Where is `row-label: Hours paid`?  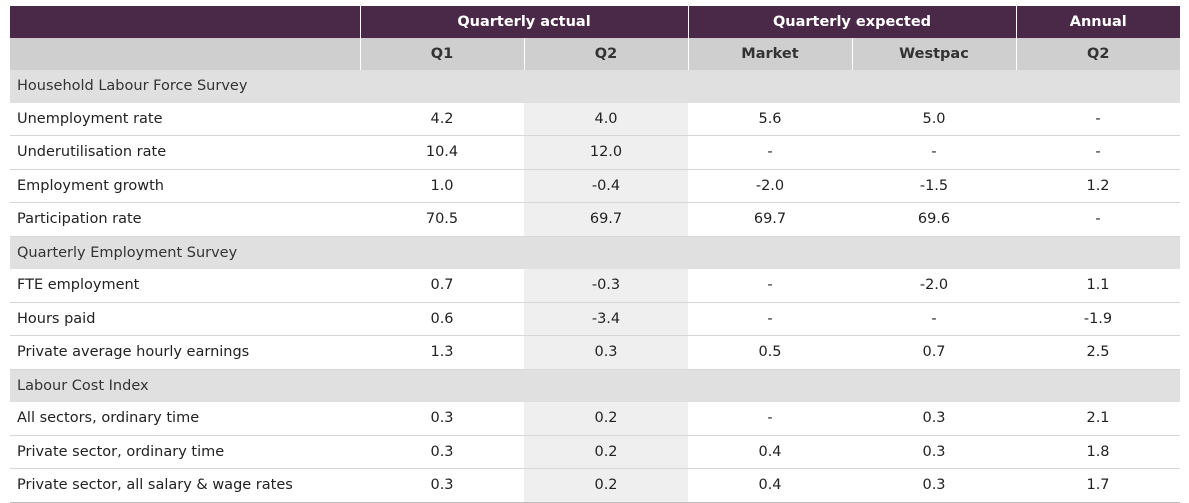 row-label: Hours paid is located at coordinates (185, 319).